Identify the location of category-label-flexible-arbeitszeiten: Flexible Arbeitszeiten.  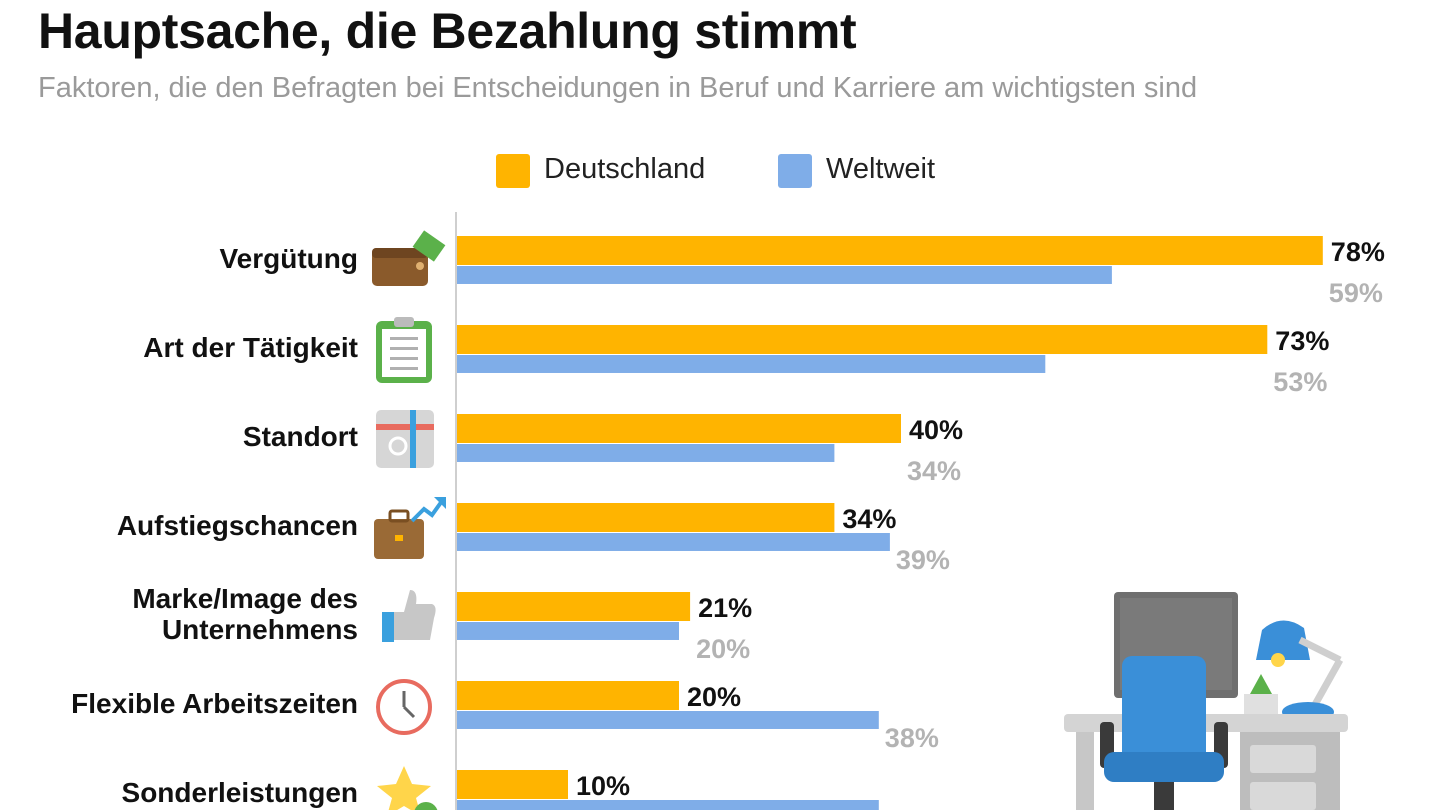
(214, 703).